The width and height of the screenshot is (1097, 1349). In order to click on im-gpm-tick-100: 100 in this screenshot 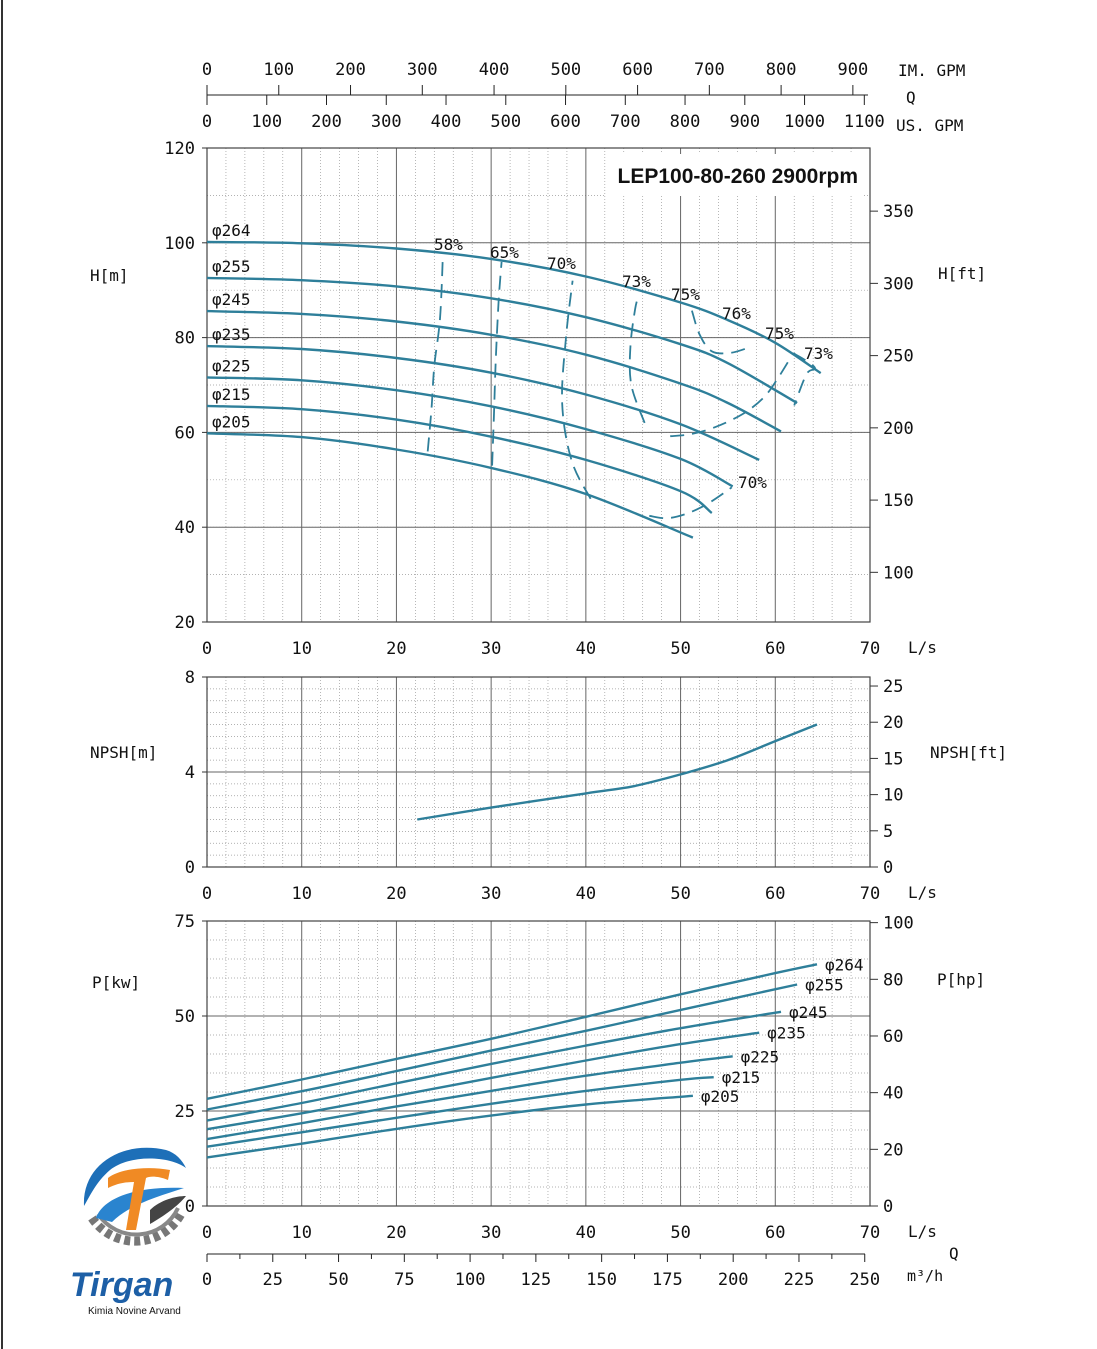, I will do `click(278, 70)`.